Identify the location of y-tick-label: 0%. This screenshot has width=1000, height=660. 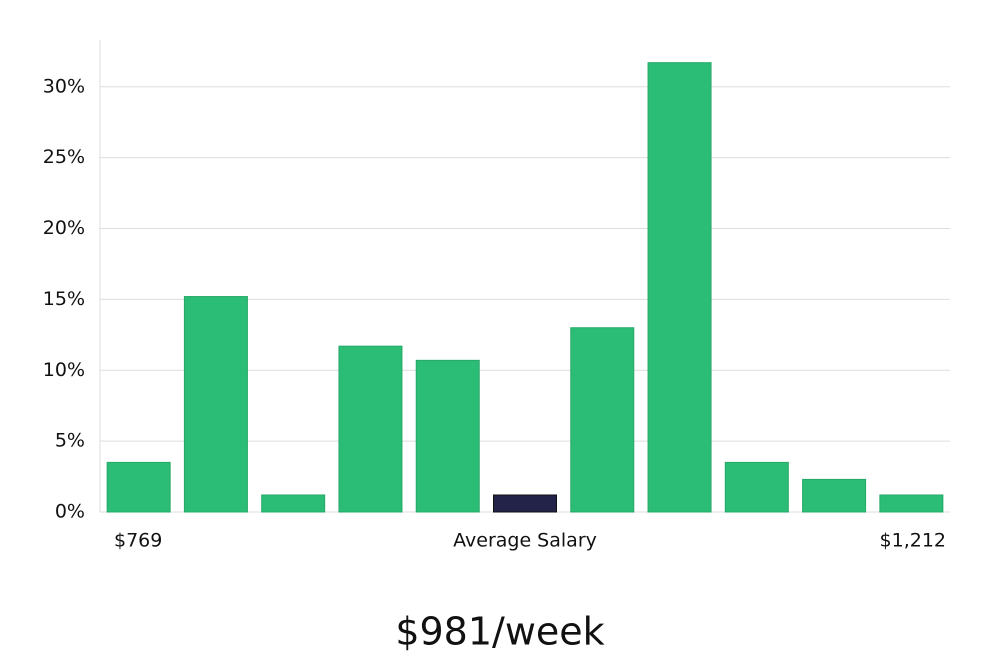
(70, 512).